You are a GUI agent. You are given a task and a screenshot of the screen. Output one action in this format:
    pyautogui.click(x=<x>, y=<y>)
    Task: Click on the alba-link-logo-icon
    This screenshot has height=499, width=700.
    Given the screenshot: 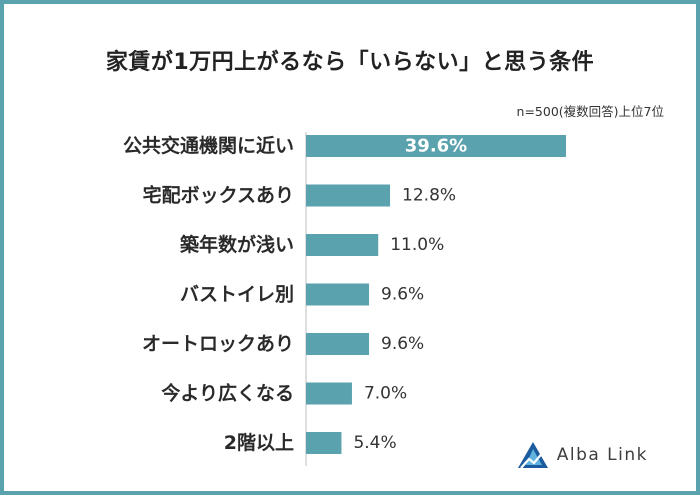 What is the action you would take?
    pyautogui.click(x=532, y=455)
    